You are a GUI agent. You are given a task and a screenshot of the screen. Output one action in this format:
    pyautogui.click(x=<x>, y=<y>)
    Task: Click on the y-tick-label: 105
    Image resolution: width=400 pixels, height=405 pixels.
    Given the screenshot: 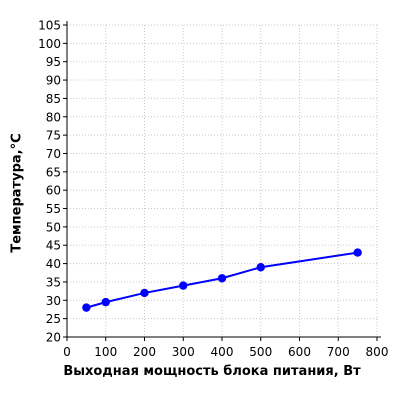 What is the action you would take?
    pyautogui.click(x=49, y=26)
    